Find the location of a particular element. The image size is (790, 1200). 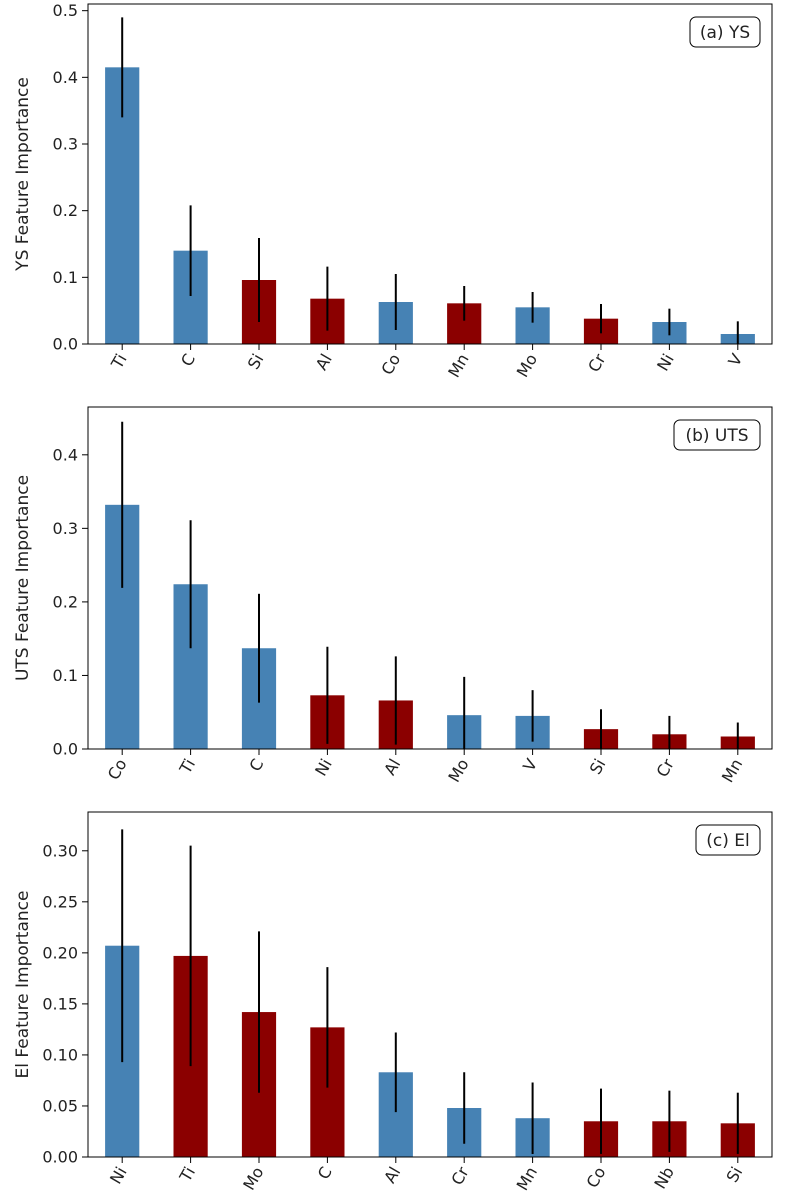

y-tick-label: 0.10 is located at coordinates (60, 1054).